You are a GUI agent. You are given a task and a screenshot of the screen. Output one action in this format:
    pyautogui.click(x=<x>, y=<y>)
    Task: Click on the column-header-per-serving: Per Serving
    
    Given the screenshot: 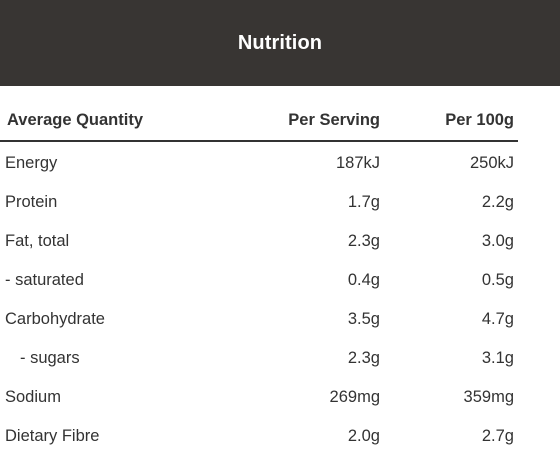 What is the action you would take?
    pyautogui.click(x=334, y=119)
    